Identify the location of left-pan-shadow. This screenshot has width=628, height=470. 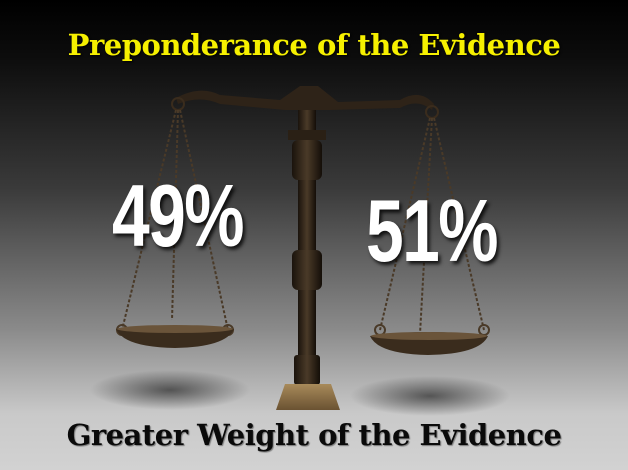
(170, 390).